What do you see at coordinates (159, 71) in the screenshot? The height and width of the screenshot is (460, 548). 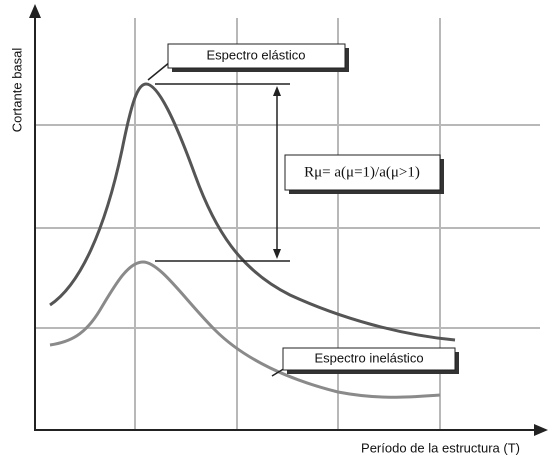 I see `pointer` at bounding box center [159, 71].